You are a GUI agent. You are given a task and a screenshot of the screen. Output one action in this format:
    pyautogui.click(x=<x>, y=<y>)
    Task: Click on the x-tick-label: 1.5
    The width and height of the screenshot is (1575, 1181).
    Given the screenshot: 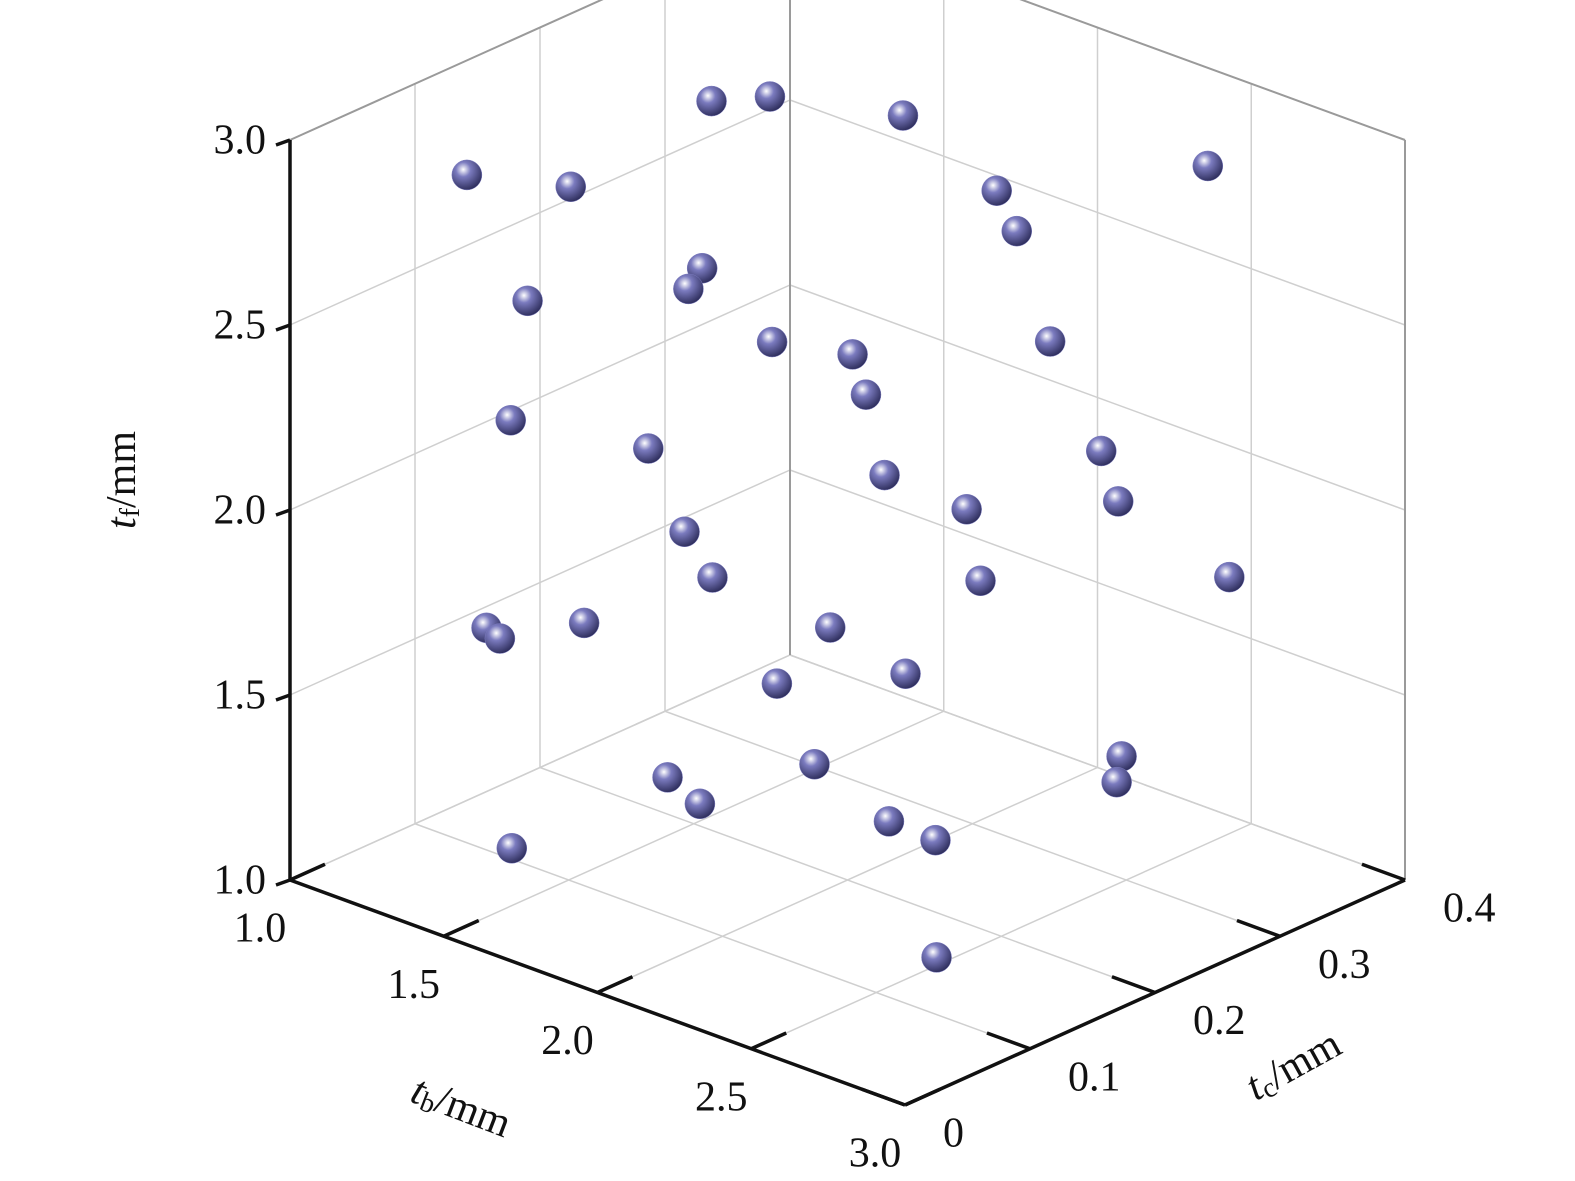 What is the action you would take?
    pyautogui.click(x=414, y=985)
    